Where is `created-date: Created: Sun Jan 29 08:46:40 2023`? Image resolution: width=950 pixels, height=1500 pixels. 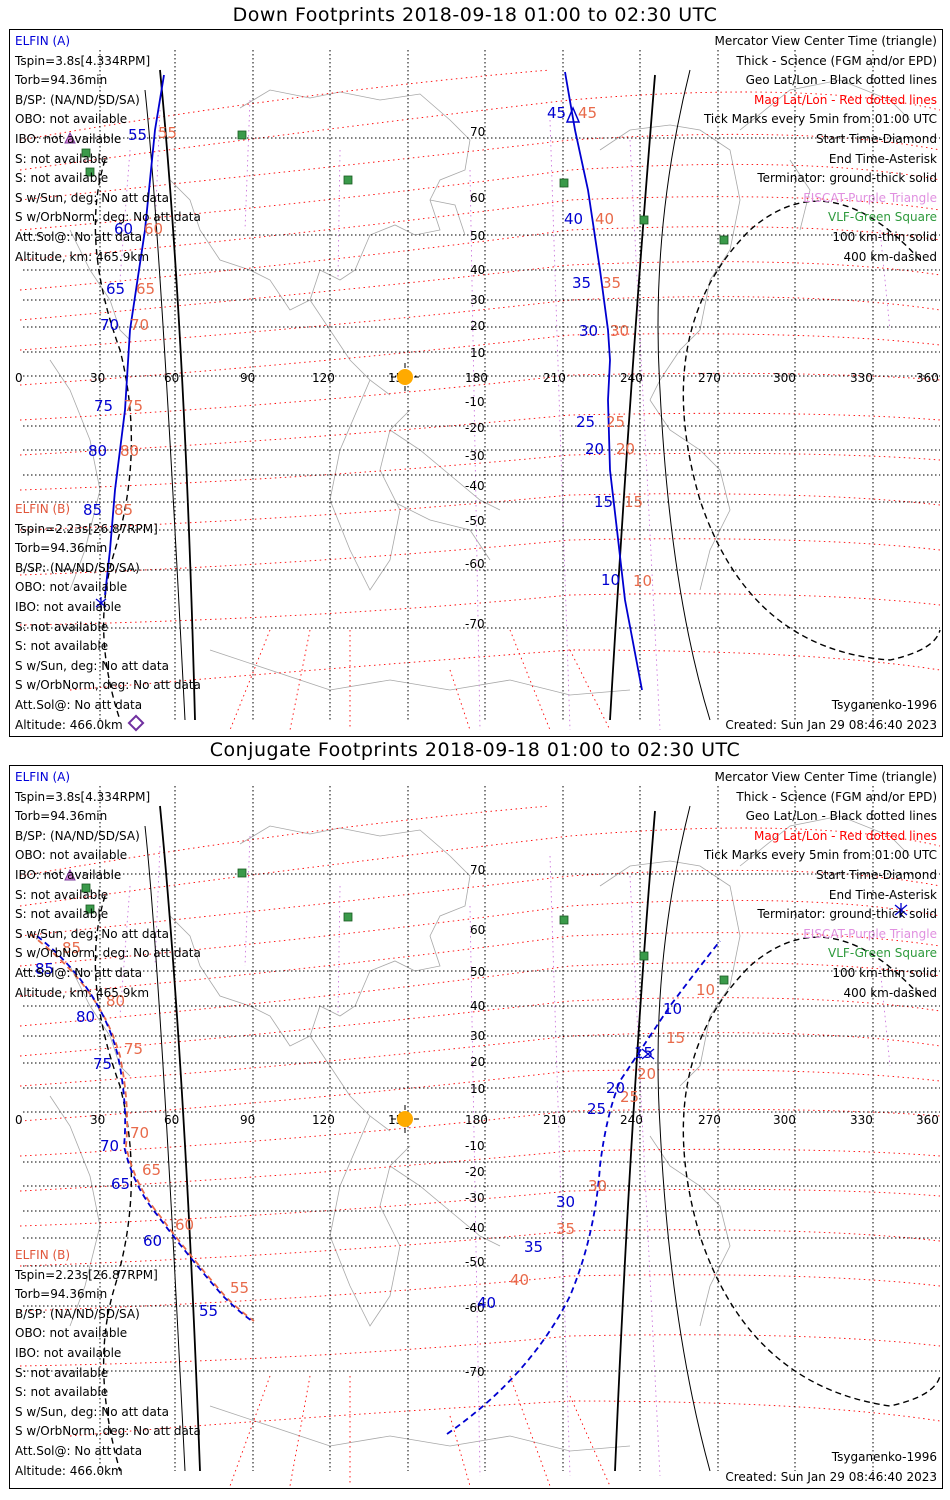
created-date: Created: Sun Jan 29 08:46:40 2023 is located at coordinates (831, 1476).